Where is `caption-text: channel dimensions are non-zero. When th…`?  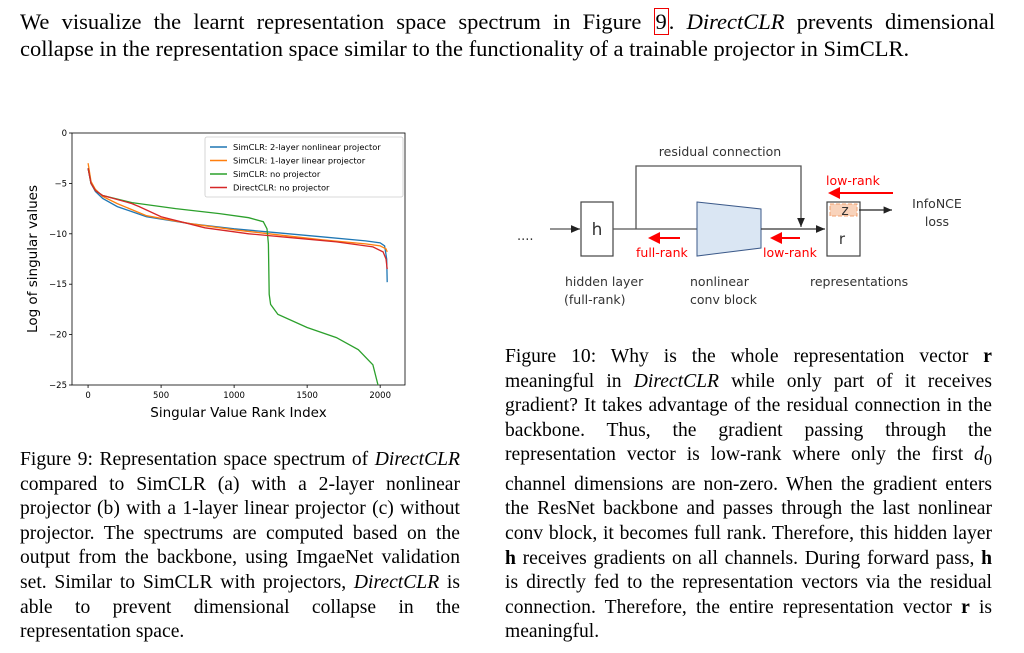
caption-text: channel dimensions are non-zero. When th… is located at coordinates (748, 509).